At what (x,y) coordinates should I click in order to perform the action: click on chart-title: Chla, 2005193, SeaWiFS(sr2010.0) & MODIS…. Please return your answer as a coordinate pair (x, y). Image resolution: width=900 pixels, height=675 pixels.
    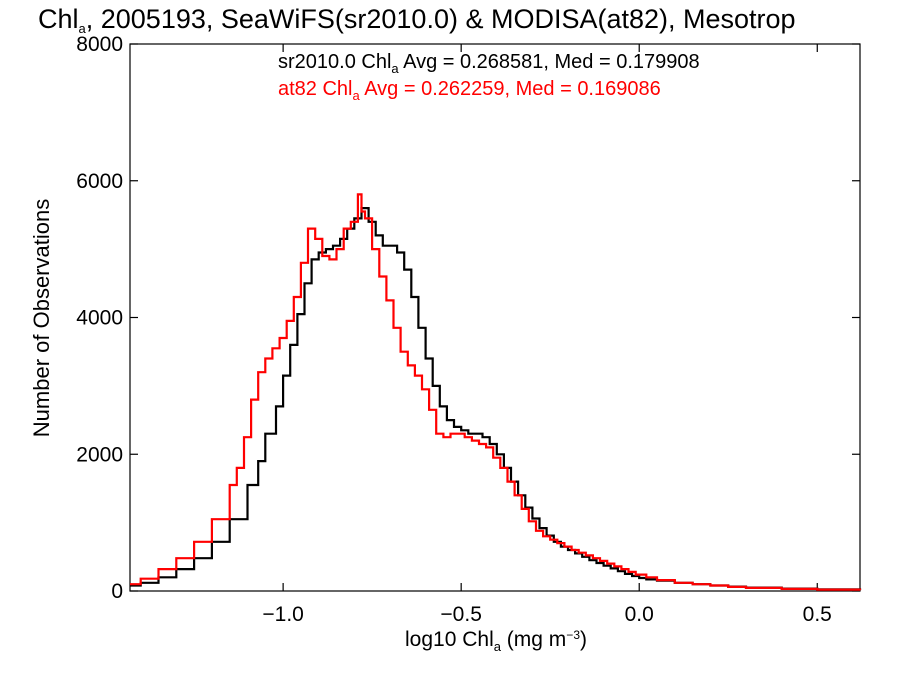
    Looking at the image, I should click on (417, 20).